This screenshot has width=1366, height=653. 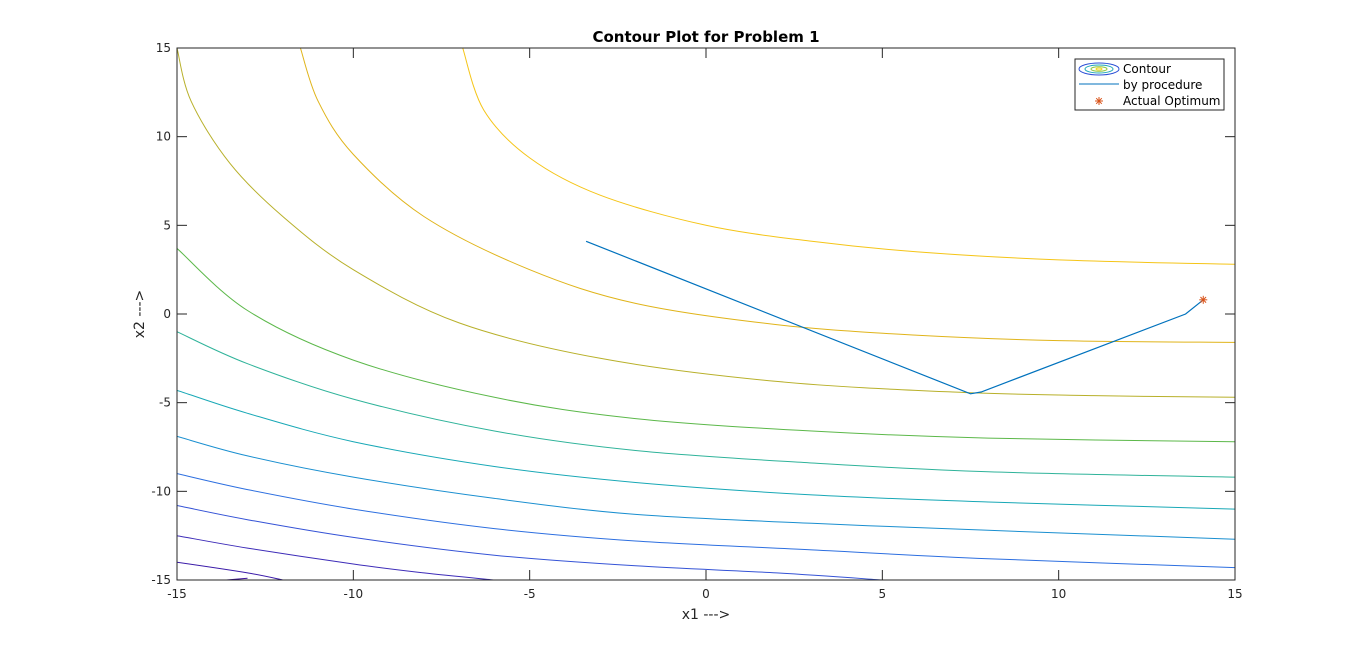 I want to click on y-tick-labels: -15 -10 -5 0 5 10 15, so click(x=161, y=314).